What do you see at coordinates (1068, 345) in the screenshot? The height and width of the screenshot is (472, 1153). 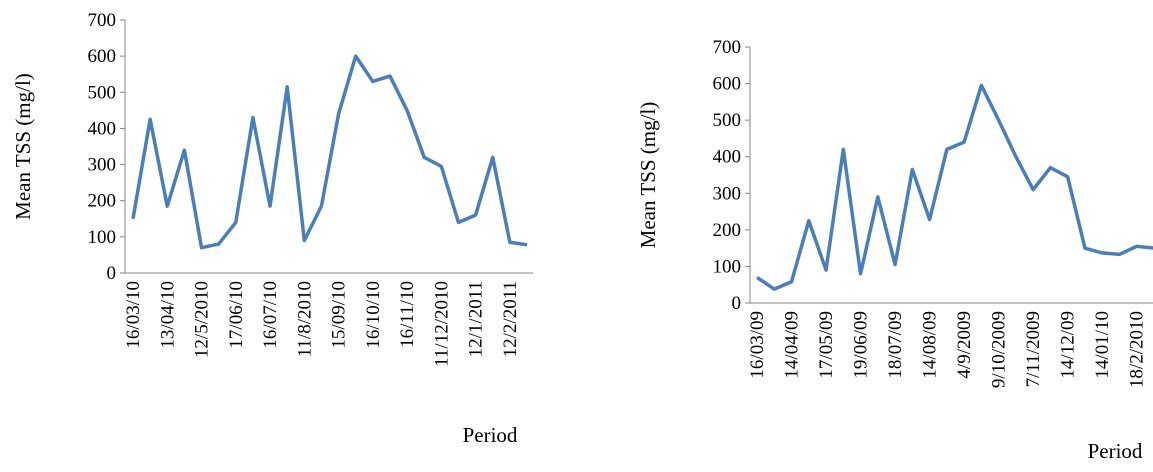 I see `x-tick-label: 14/12/09` at bounding box center [1068, 345].